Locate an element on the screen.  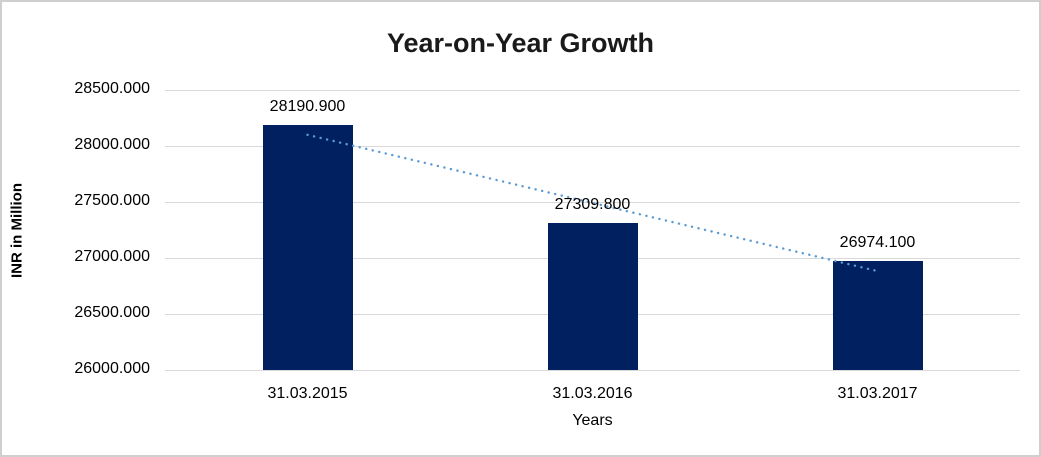
bar-value-label: 28190.900 is located at coordinates (307, 106).